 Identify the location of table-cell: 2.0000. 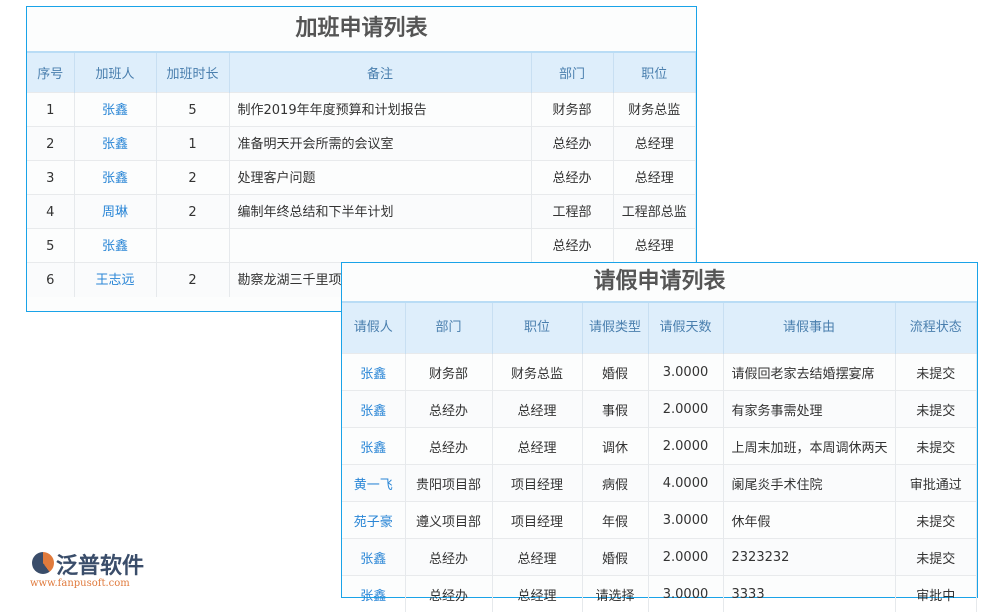
(685, 557).